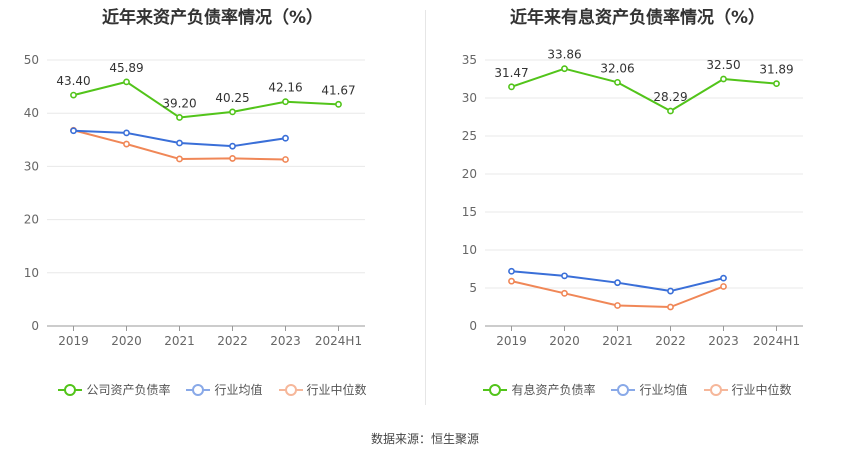  I want to click on legend-item: 有息资产负债率, so click(539, 389).